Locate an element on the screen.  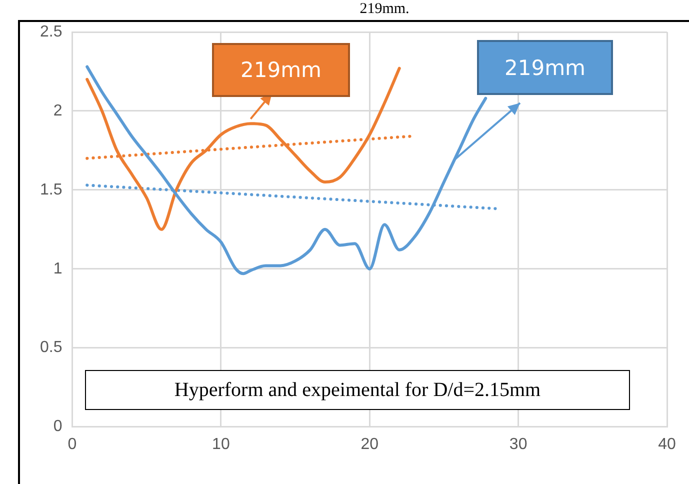
x-tick-label: 40 is located at coordinates (667, 444).